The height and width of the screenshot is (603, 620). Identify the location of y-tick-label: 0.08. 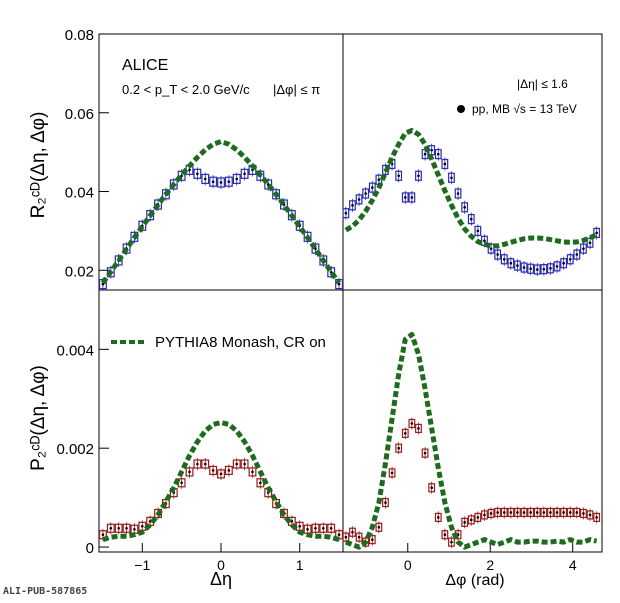
(79, 35).